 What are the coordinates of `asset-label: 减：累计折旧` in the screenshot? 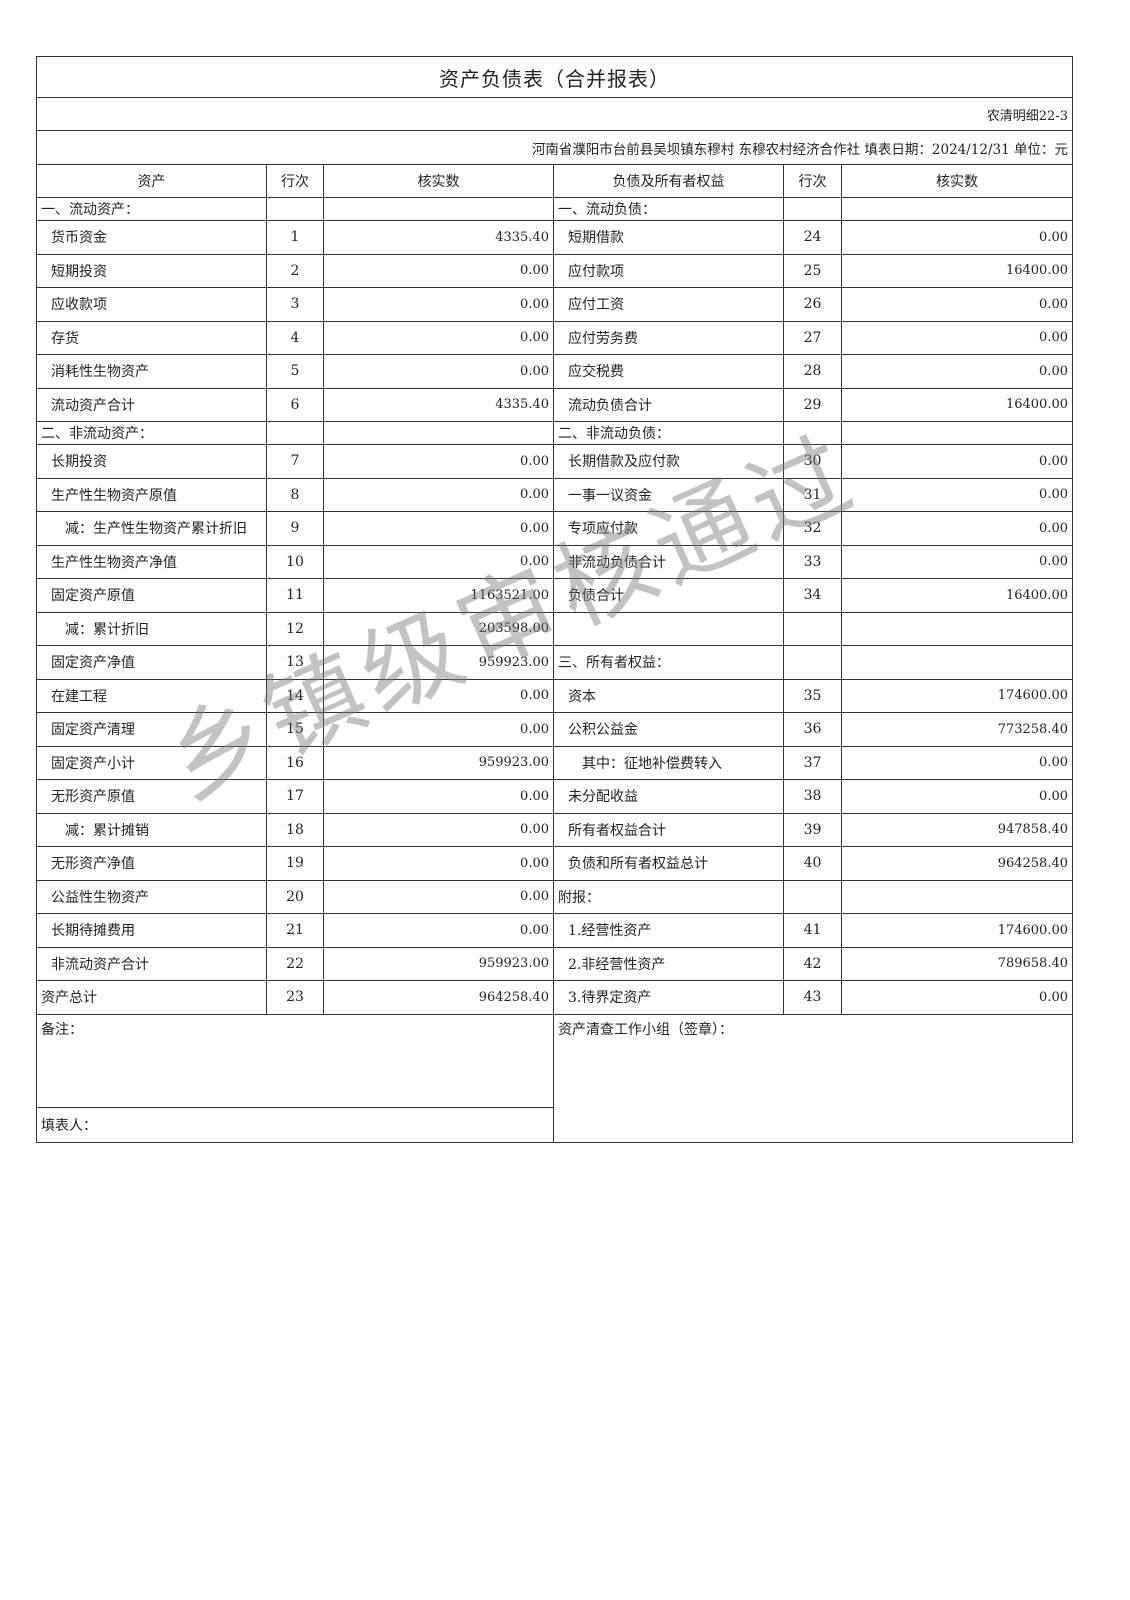 It's located at (151, 628).